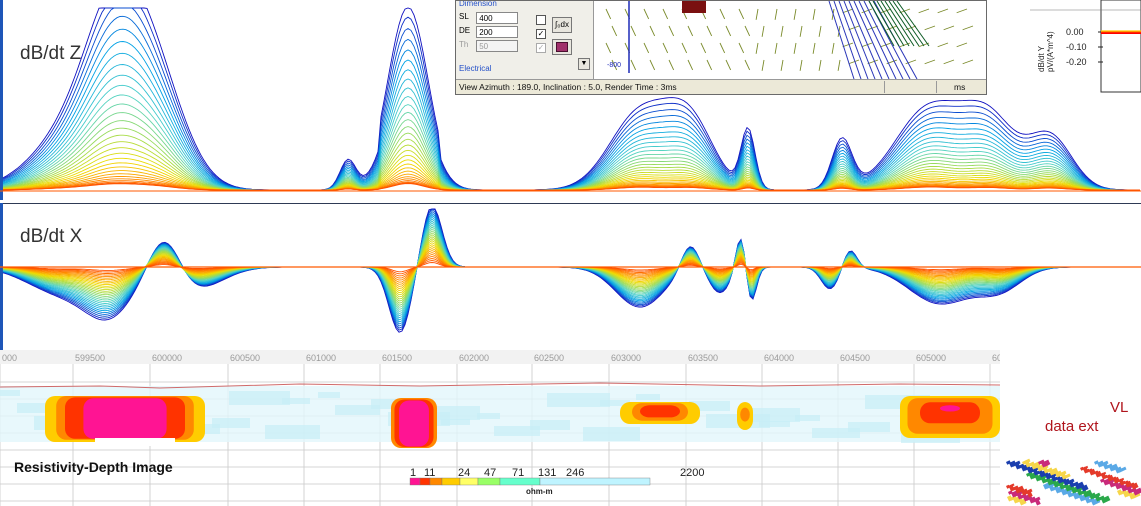 The height and width of the screenshot is (506, 1141). What do you see at coordinates (571, 187) in the screenshot?
I see `dbdt-z-curve` at bounding box center [571, 187].